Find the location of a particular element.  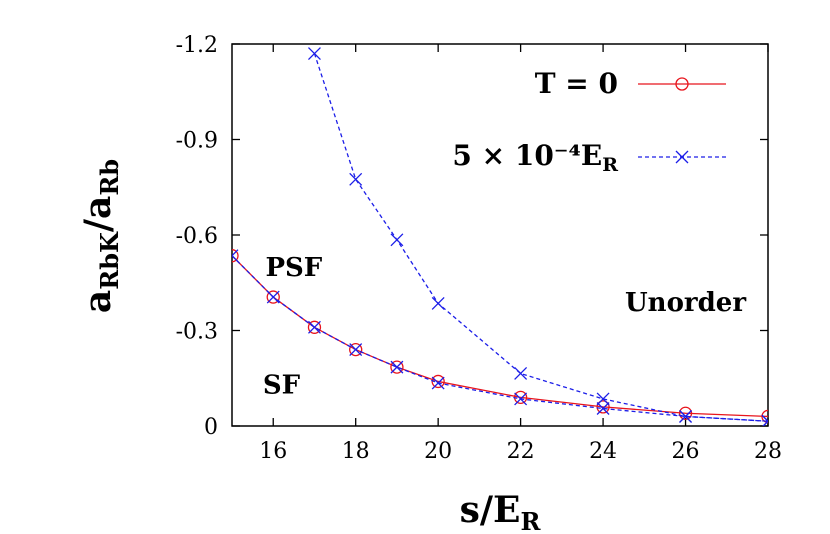

y-axis-title: aRbK/aRb is located at coordinates (100, 236).